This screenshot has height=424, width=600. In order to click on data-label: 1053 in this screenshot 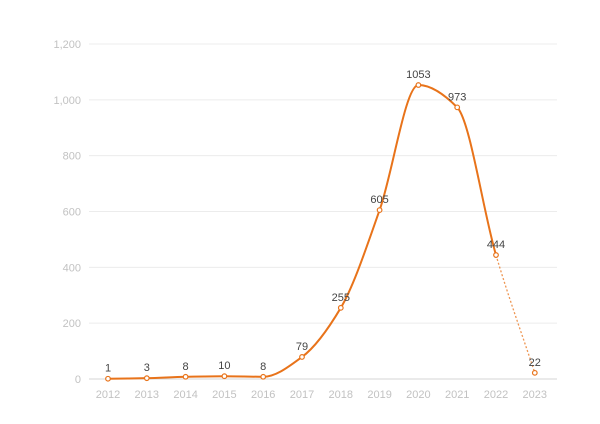, I will do `click(418, 75)`.